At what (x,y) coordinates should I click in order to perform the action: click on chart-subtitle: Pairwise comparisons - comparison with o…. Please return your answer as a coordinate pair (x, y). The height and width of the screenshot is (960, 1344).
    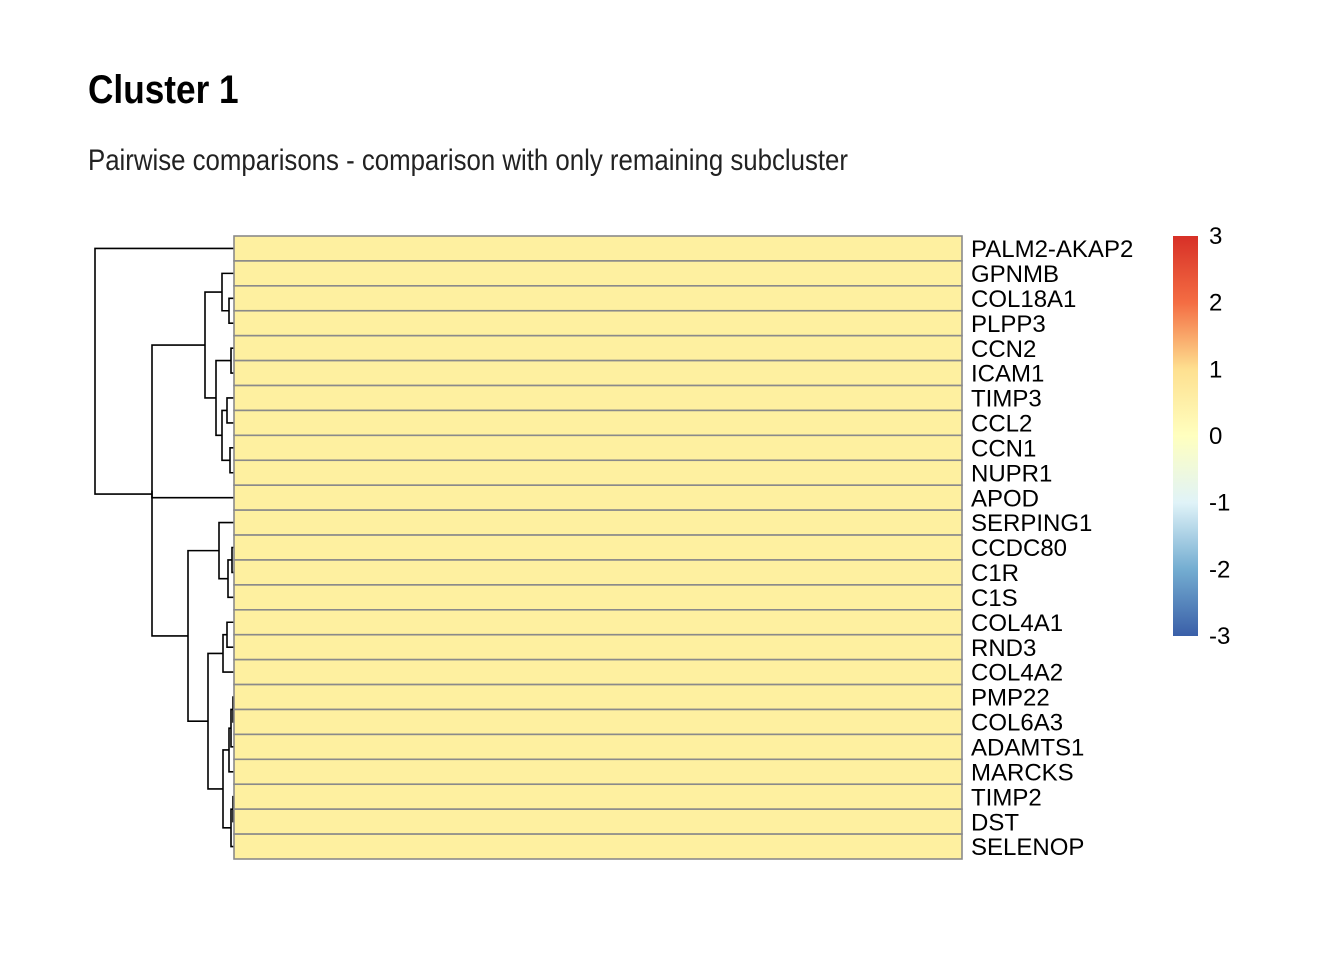
    Looking at the image, I should click on (468, 160).